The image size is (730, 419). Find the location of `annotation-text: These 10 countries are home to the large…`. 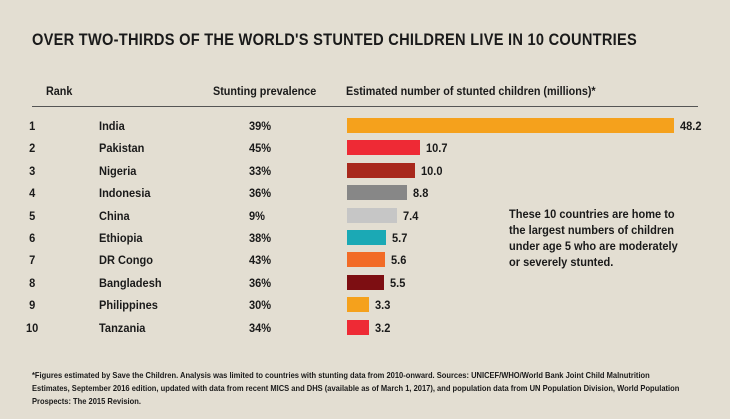

annotation-text: These 10 countries are home to the large… is located at coordinates (593, 238).